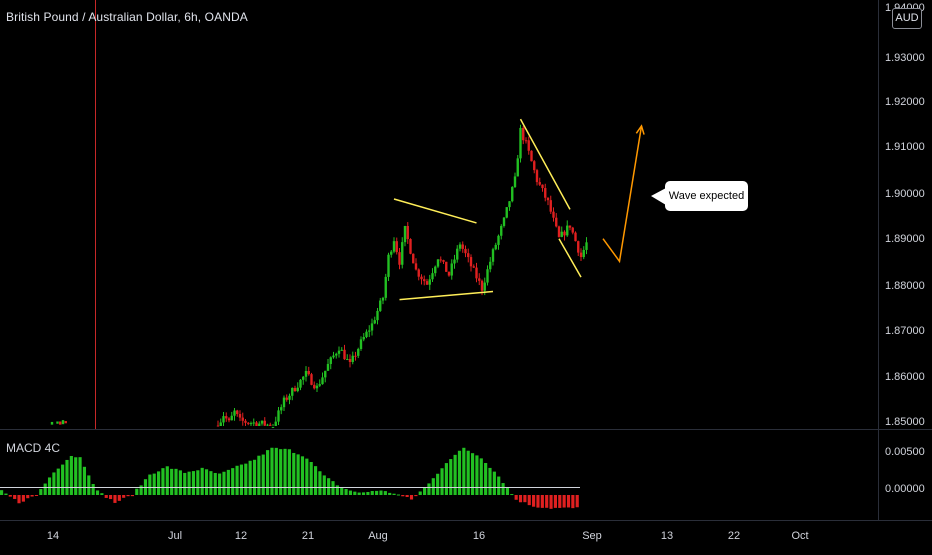  Describe the element at coordinates (905, 377) in the screenshot. I see `price-tick: 1.86000` at that location.